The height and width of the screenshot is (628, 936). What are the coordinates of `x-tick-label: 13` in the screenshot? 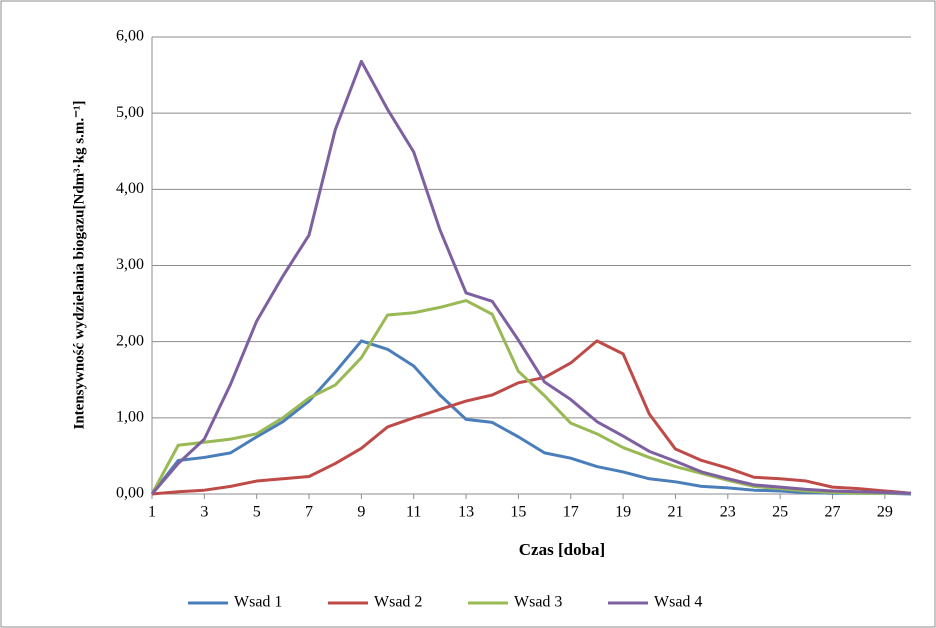 It's located at (466, 512).